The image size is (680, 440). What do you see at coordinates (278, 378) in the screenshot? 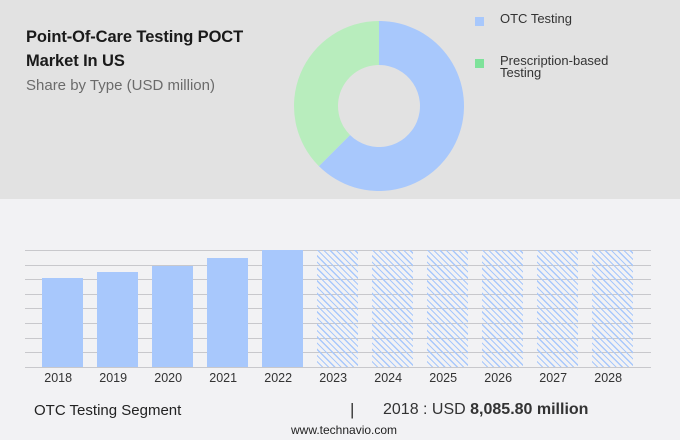
I see `x-axis-label-2022: 2022` at bounding box center [278, 378].